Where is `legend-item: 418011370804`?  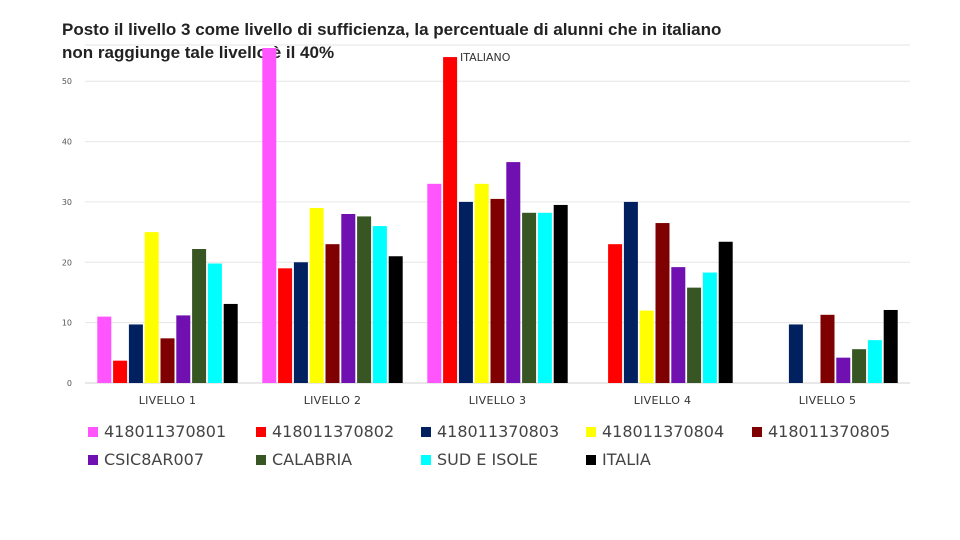 legend-item: 418011370804 is located at coordinates (655, 431).